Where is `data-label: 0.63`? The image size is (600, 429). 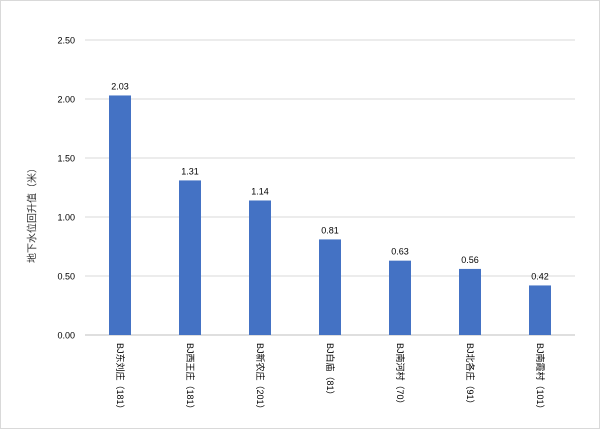 data-label: 0.63 is located at coordinates (400, 252).